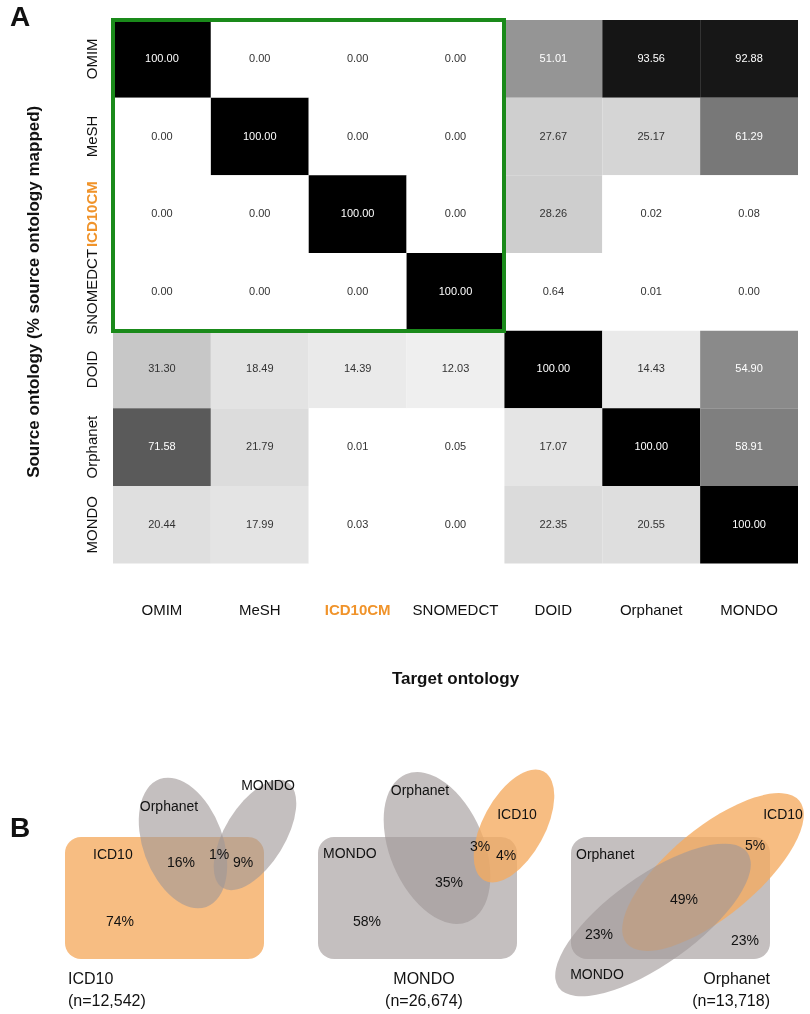 This screenshot has height=1014, width=810. What do you see at coordinates (553, 609) in the screenshot?
I see `x-tick-label: DOID` at bounding box center [553, 609].